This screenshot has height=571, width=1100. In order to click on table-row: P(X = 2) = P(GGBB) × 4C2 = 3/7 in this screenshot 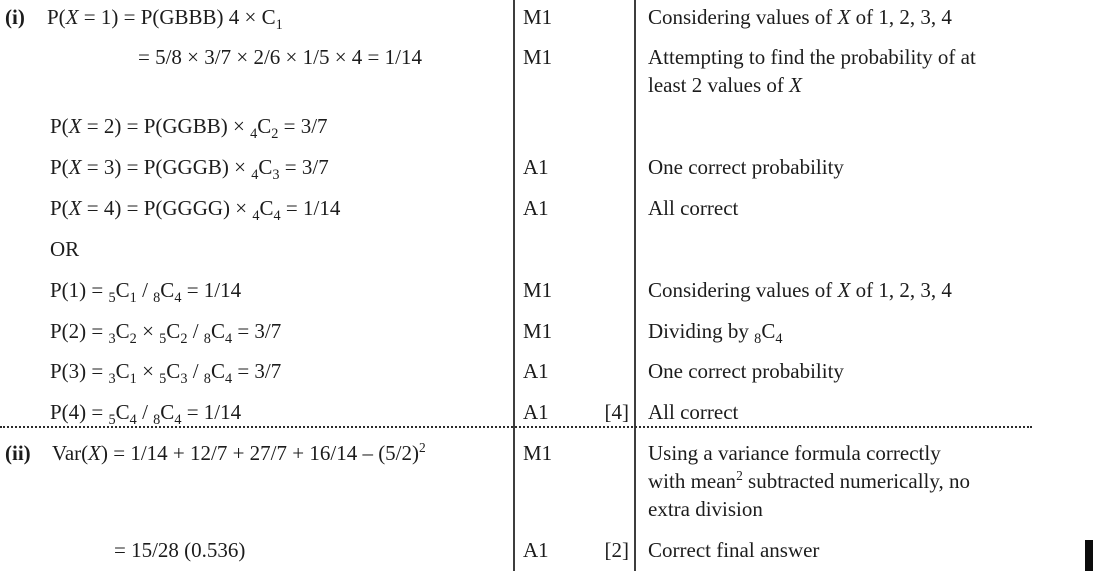, I will do `click(550, 127)`.